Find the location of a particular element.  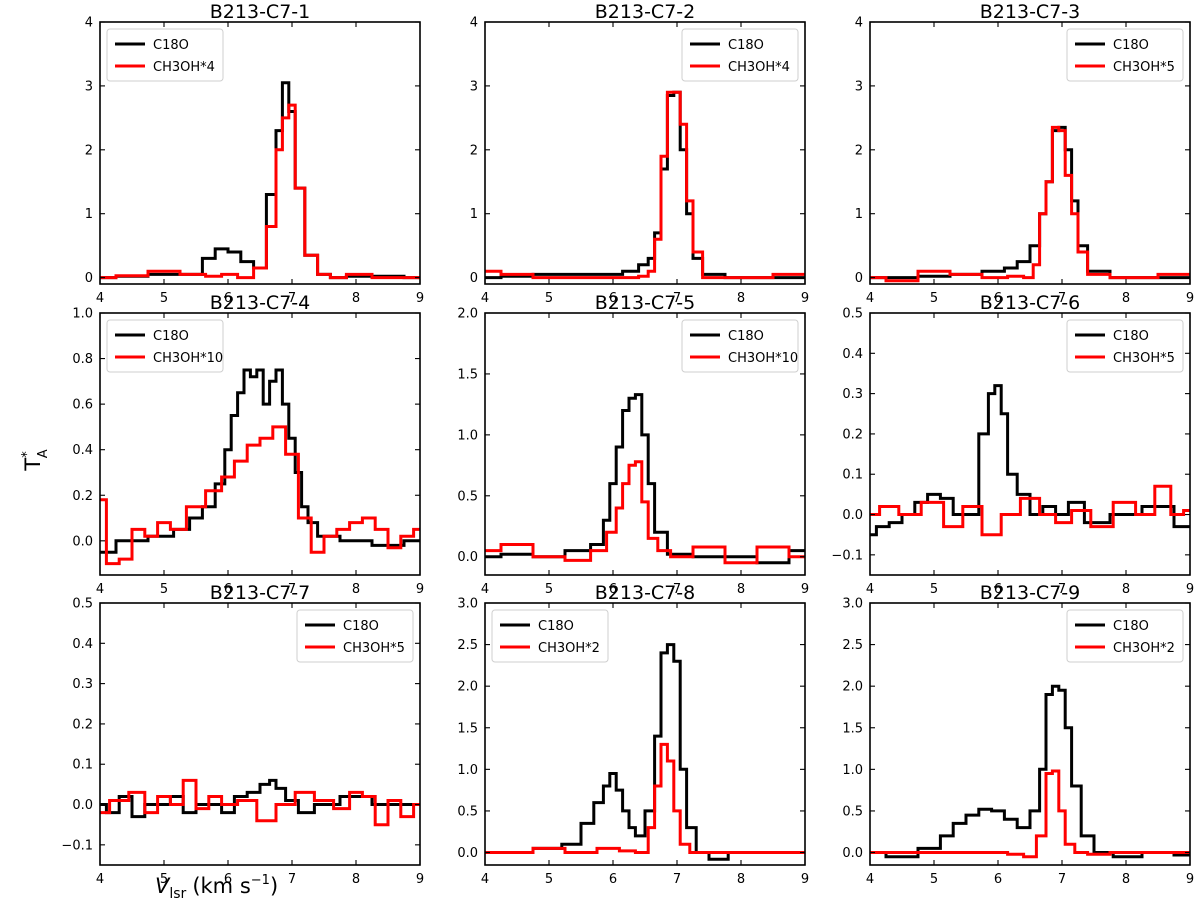

legend: C18O CH3OH*10 is located at coordinates (740, 346).